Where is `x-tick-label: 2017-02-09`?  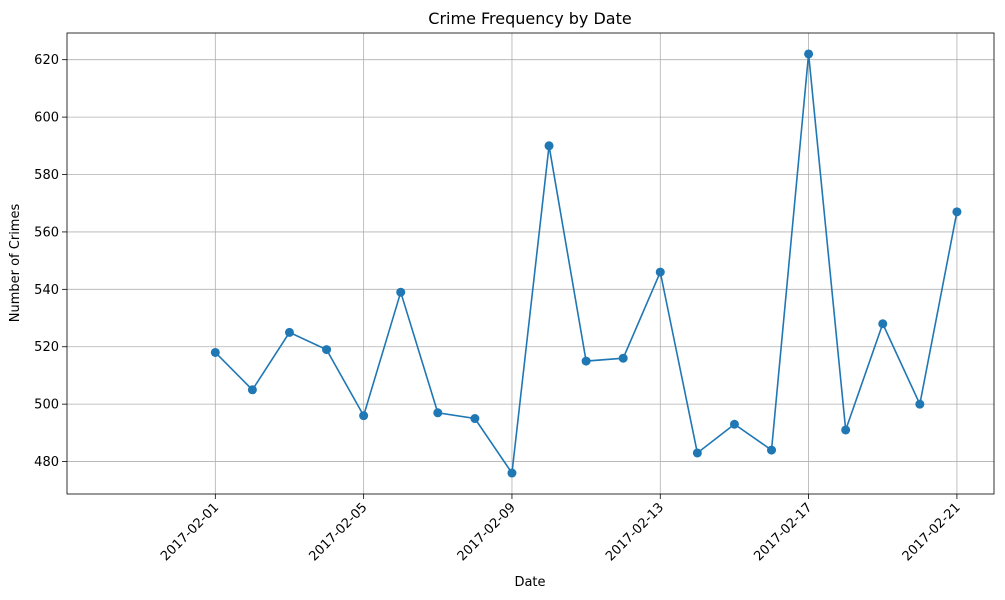 x-tick-label: 2017-02-09 is located at coordinates (487, 532).